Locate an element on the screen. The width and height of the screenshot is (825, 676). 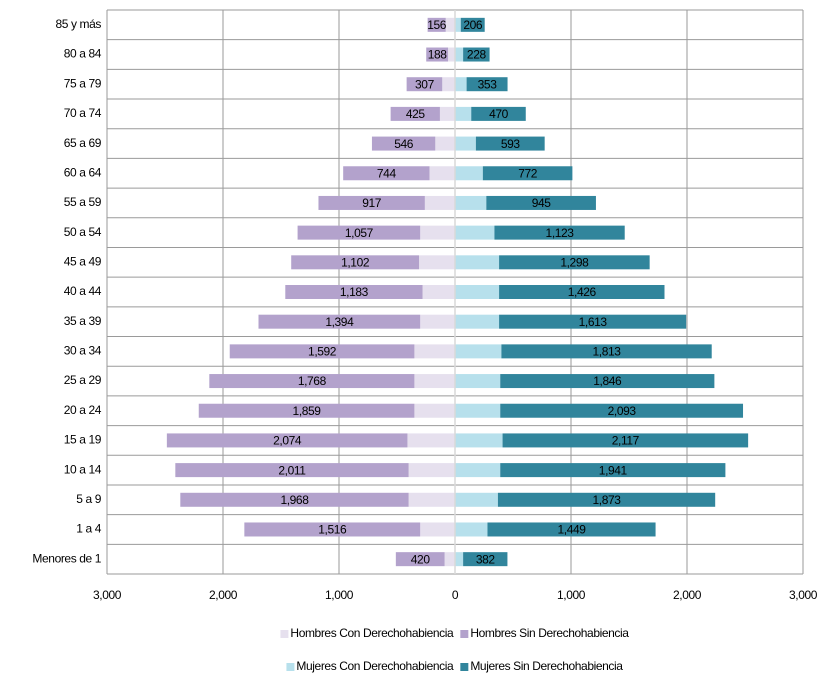
data-label: 1,183 is located at coordinates (354, 292).